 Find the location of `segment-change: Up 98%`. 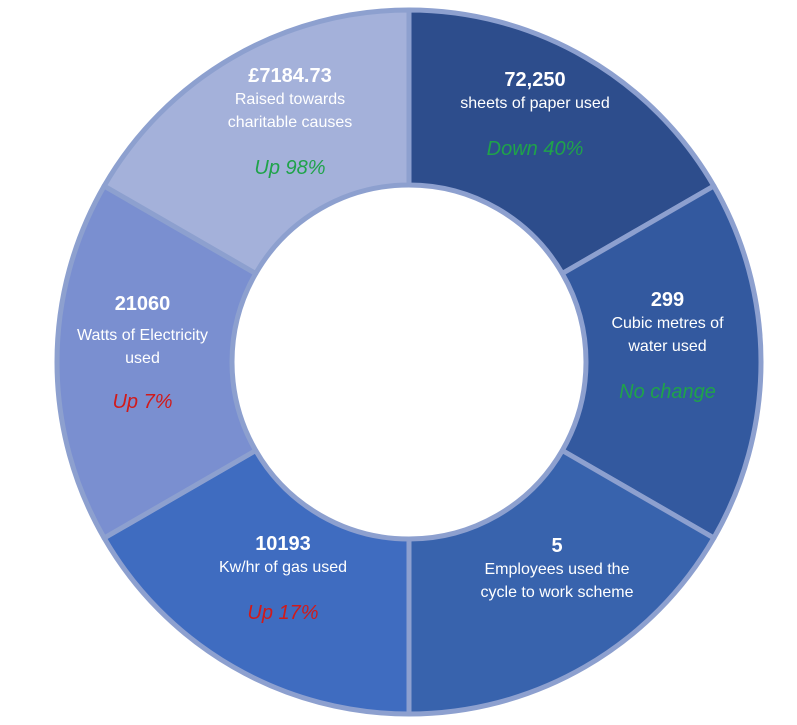

segment-change: Up 98% is located at coordinates (290, 168).